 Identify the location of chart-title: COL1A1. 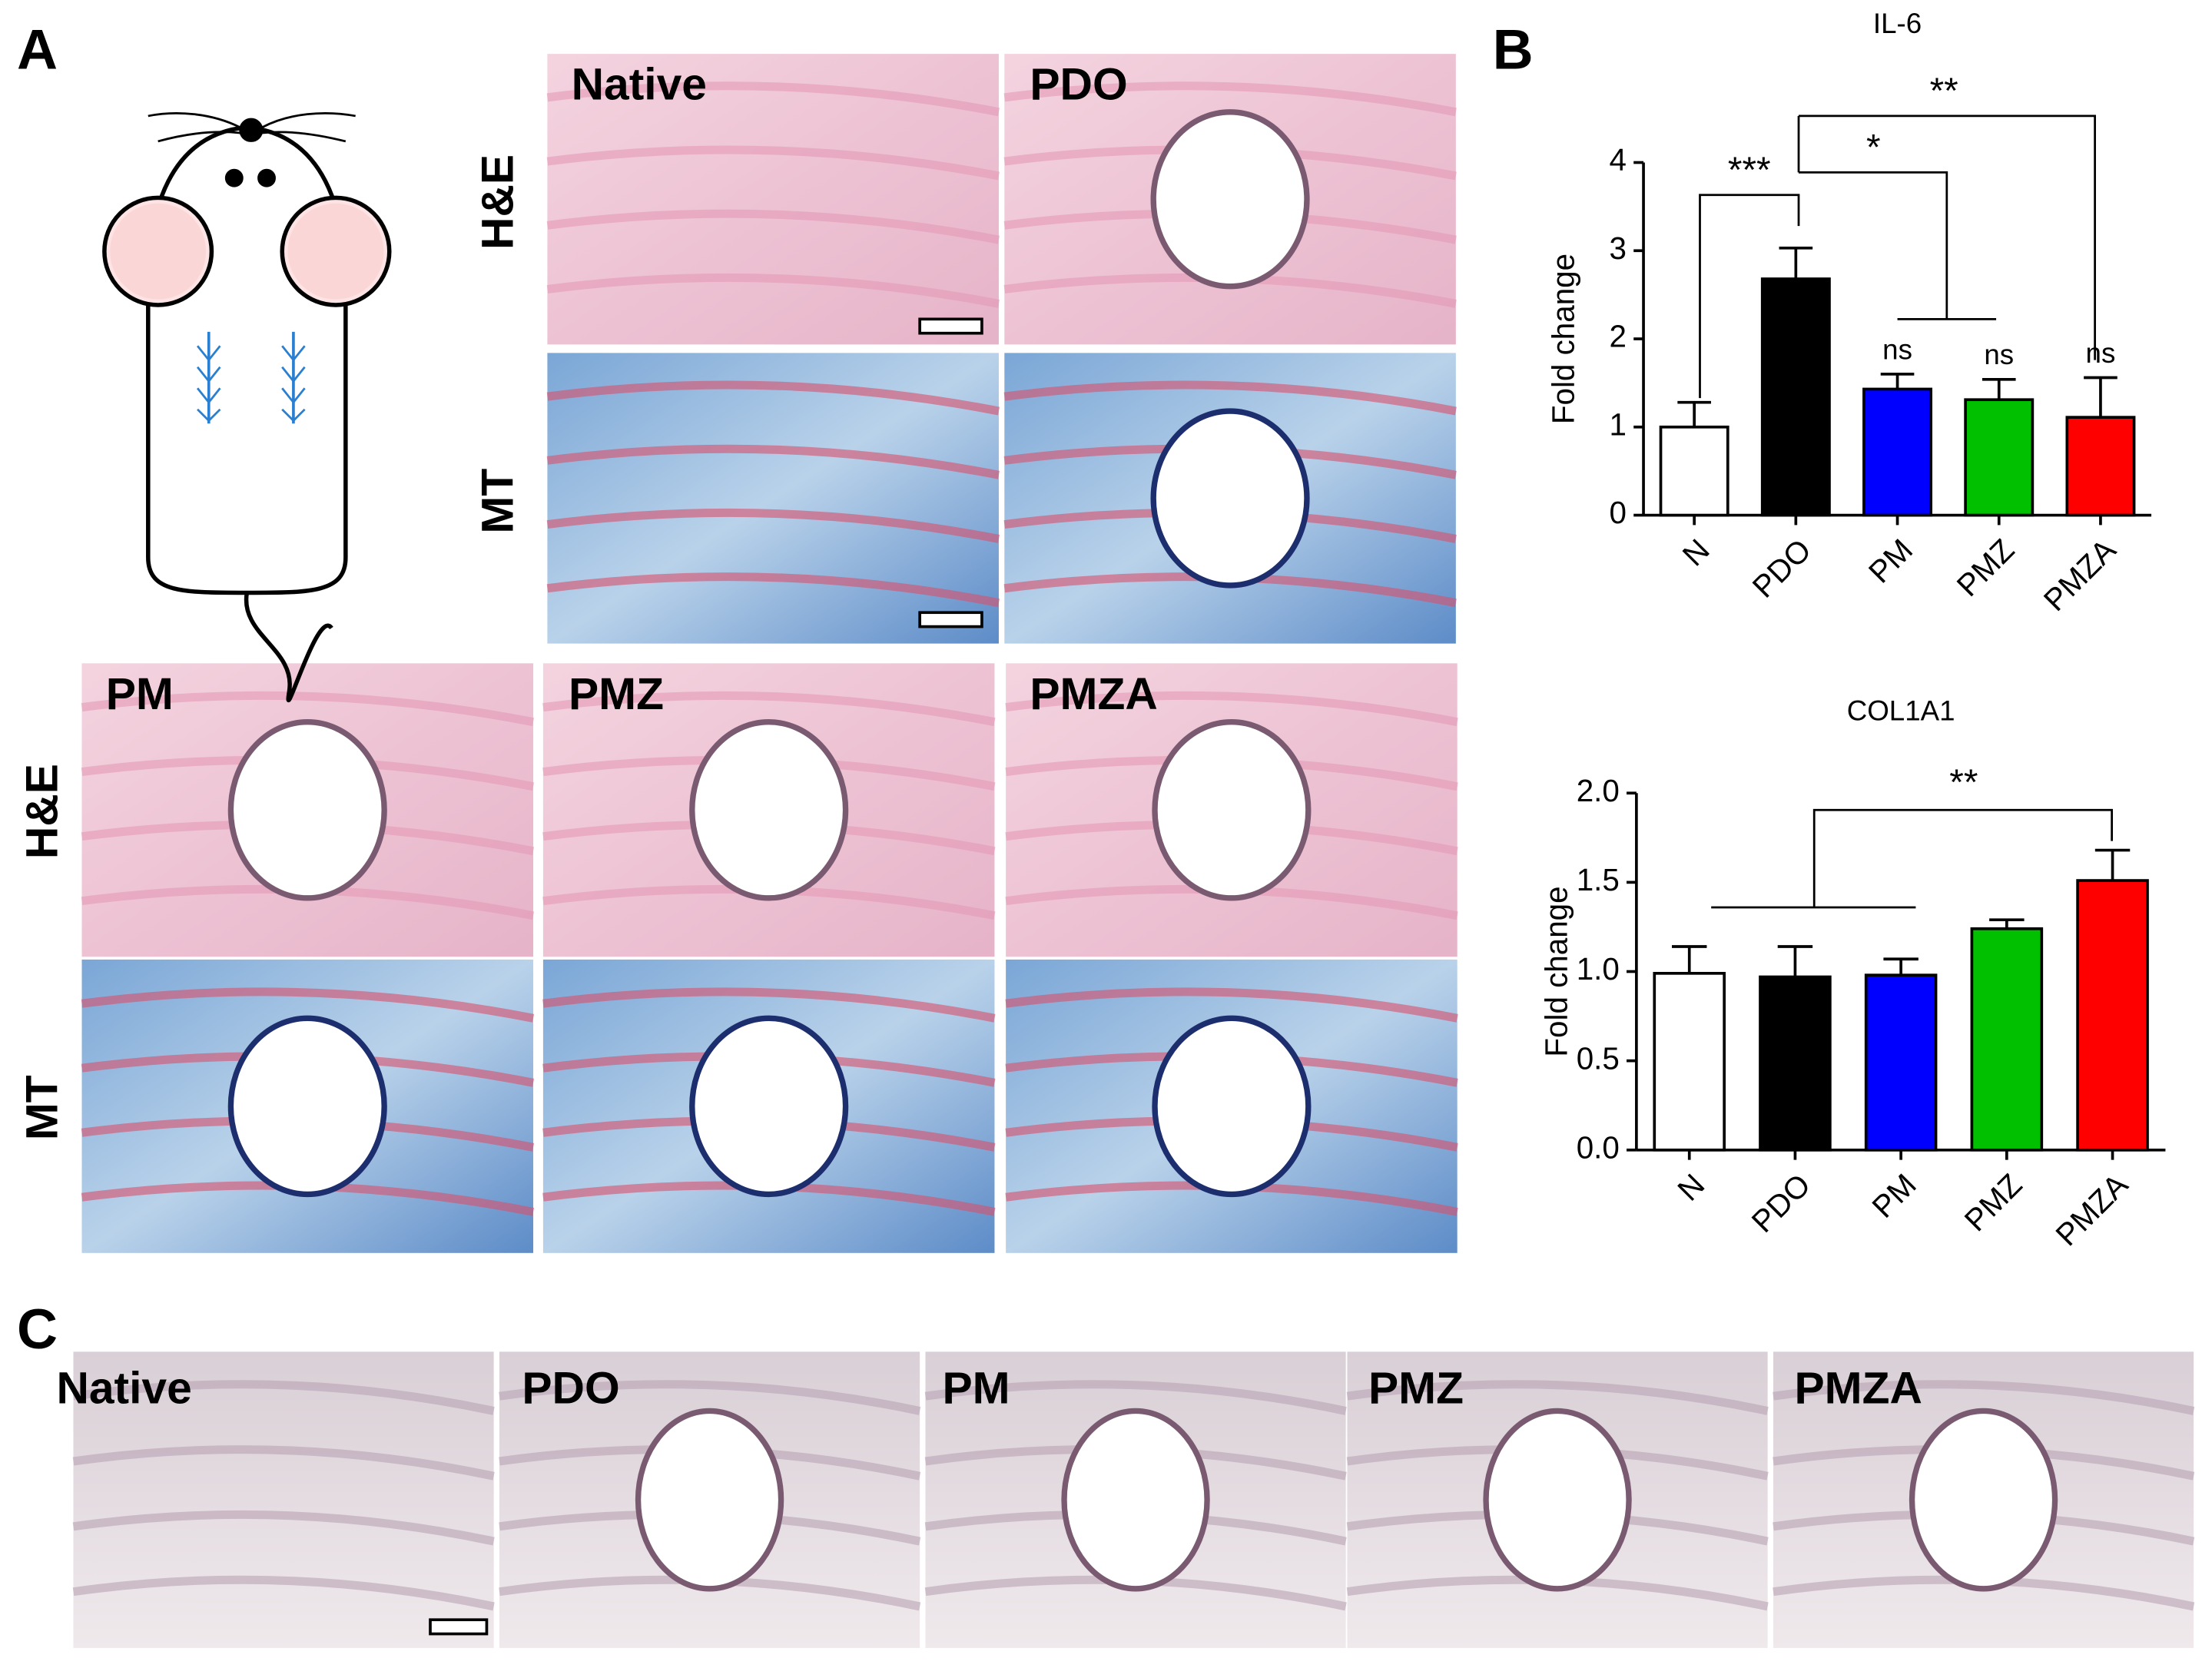
(1901, 710).